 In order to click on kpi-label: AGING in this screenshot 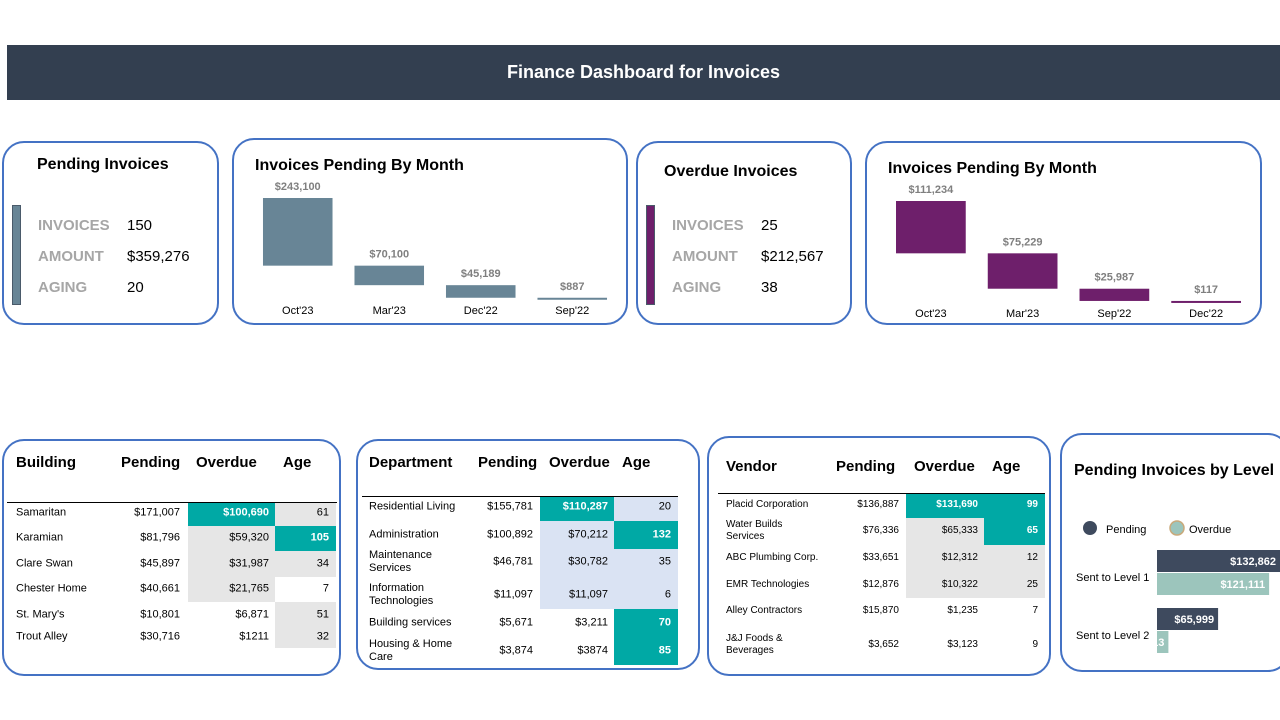, I will do `click(63, 287)`.